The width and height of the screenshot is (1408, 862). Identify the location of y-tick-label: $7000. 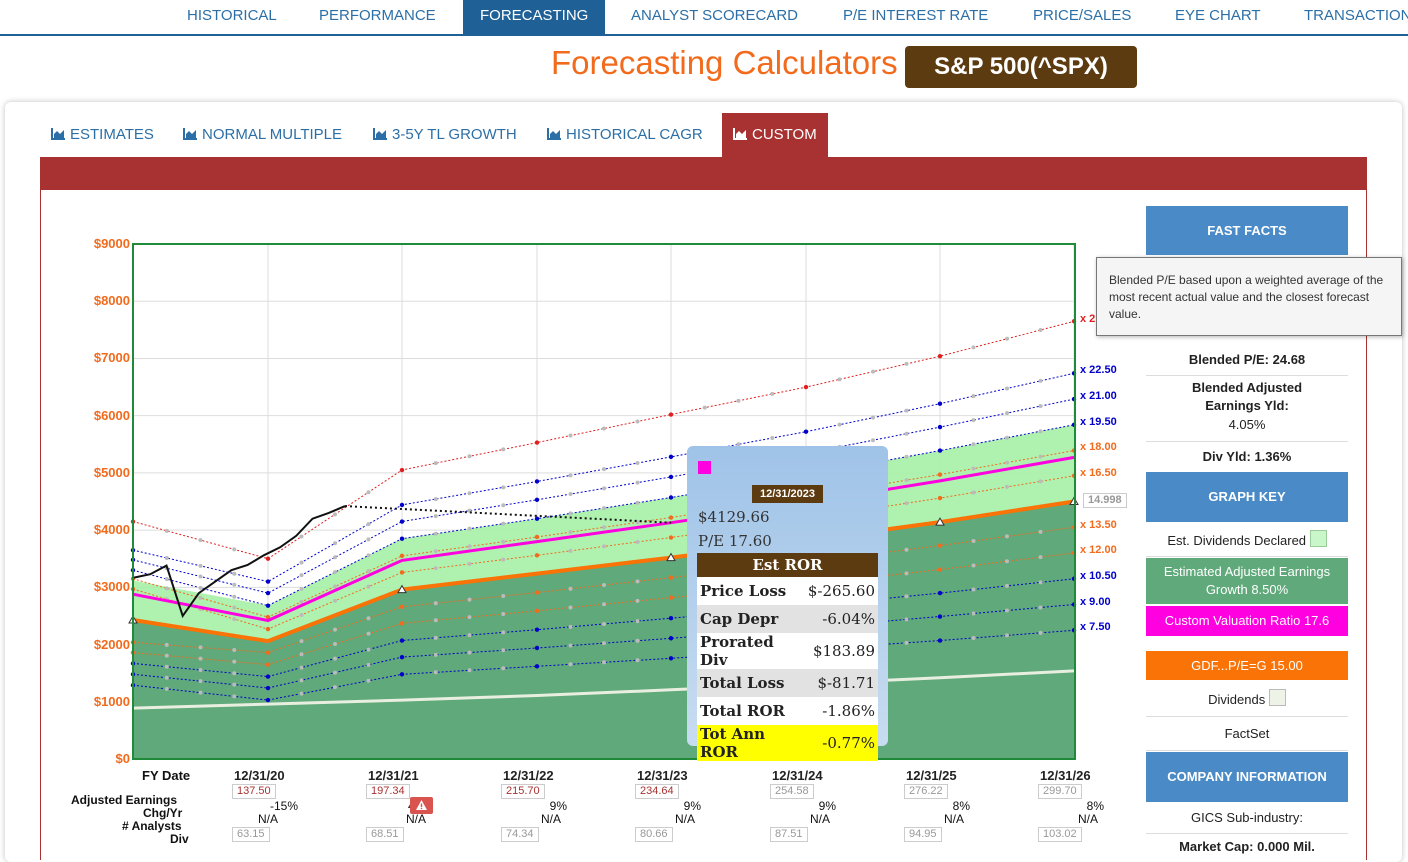
(111, 358).